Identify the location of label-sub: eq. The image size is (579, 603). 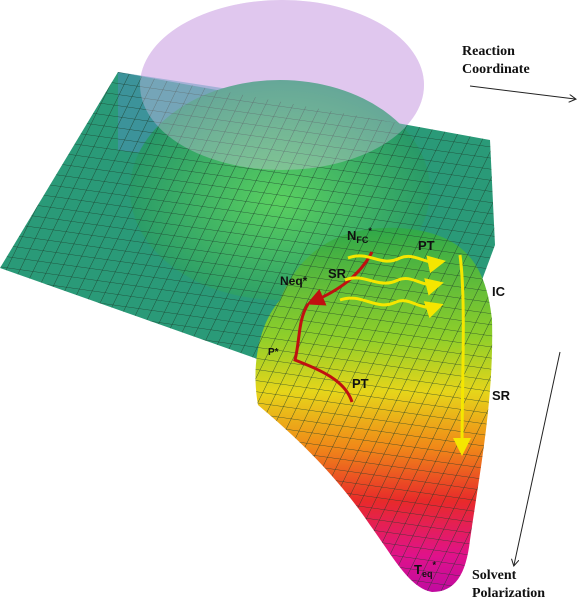
(427, 574).